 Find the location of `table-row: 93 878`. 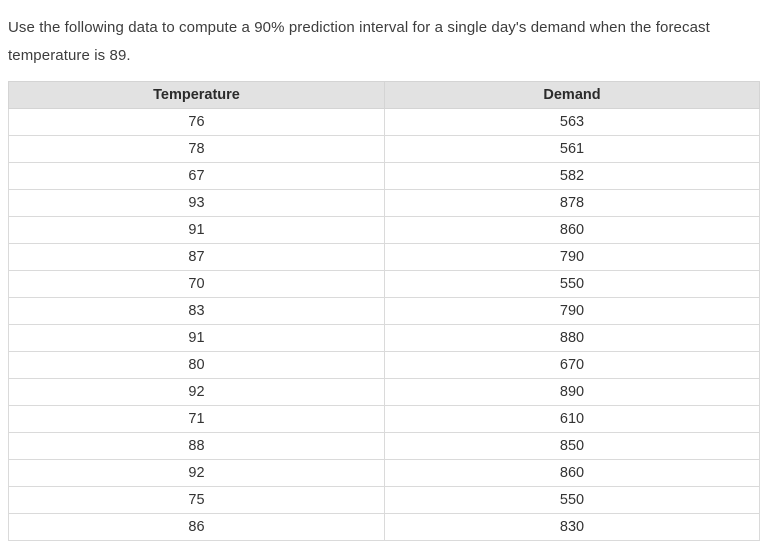

table-row: 93 878 is located at coordinates (384, 203).